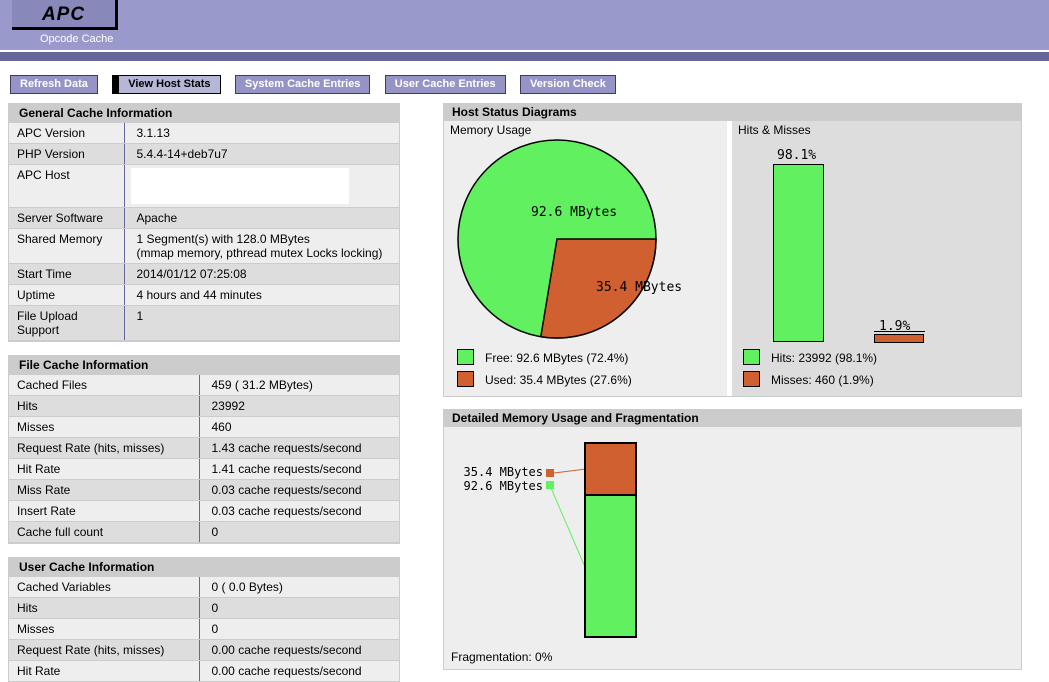 Image resolution: width=1049 pixels, height=682 pixels. I want to click on table-row: Cached Files 459 ( 31.2 MBytes), so click(204, 385).